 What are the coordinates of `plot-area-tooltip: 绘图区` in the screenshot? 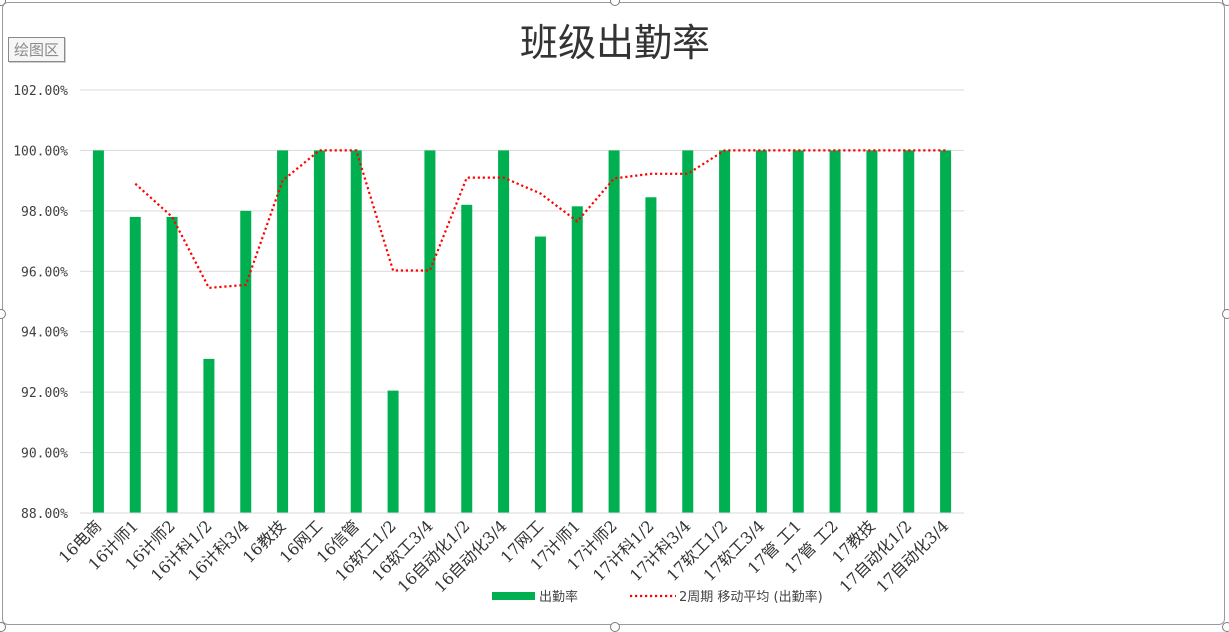 It's located at (37, 49).